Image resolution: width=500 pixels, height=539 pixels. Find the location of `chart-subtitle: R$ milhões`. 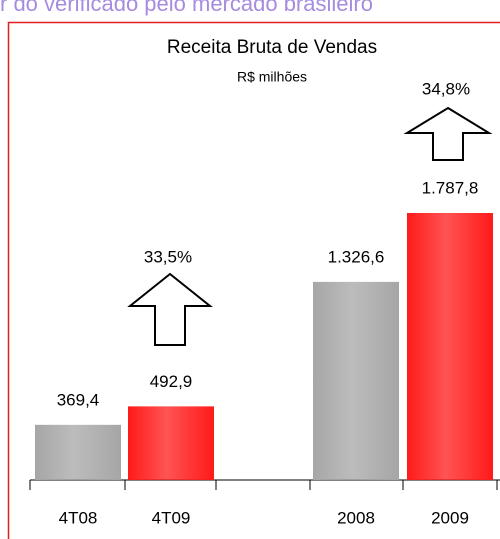

chart-subtitle: R$ milhões is located at coordinates (272, 77).